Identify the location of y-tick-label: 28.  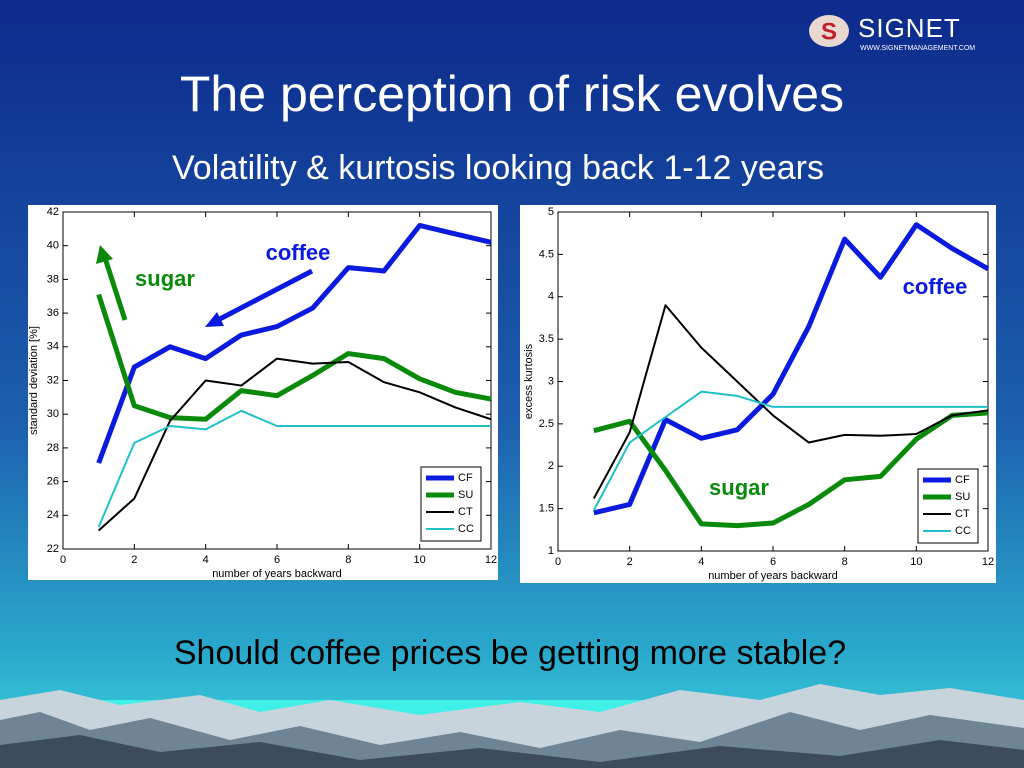
(53, 448).